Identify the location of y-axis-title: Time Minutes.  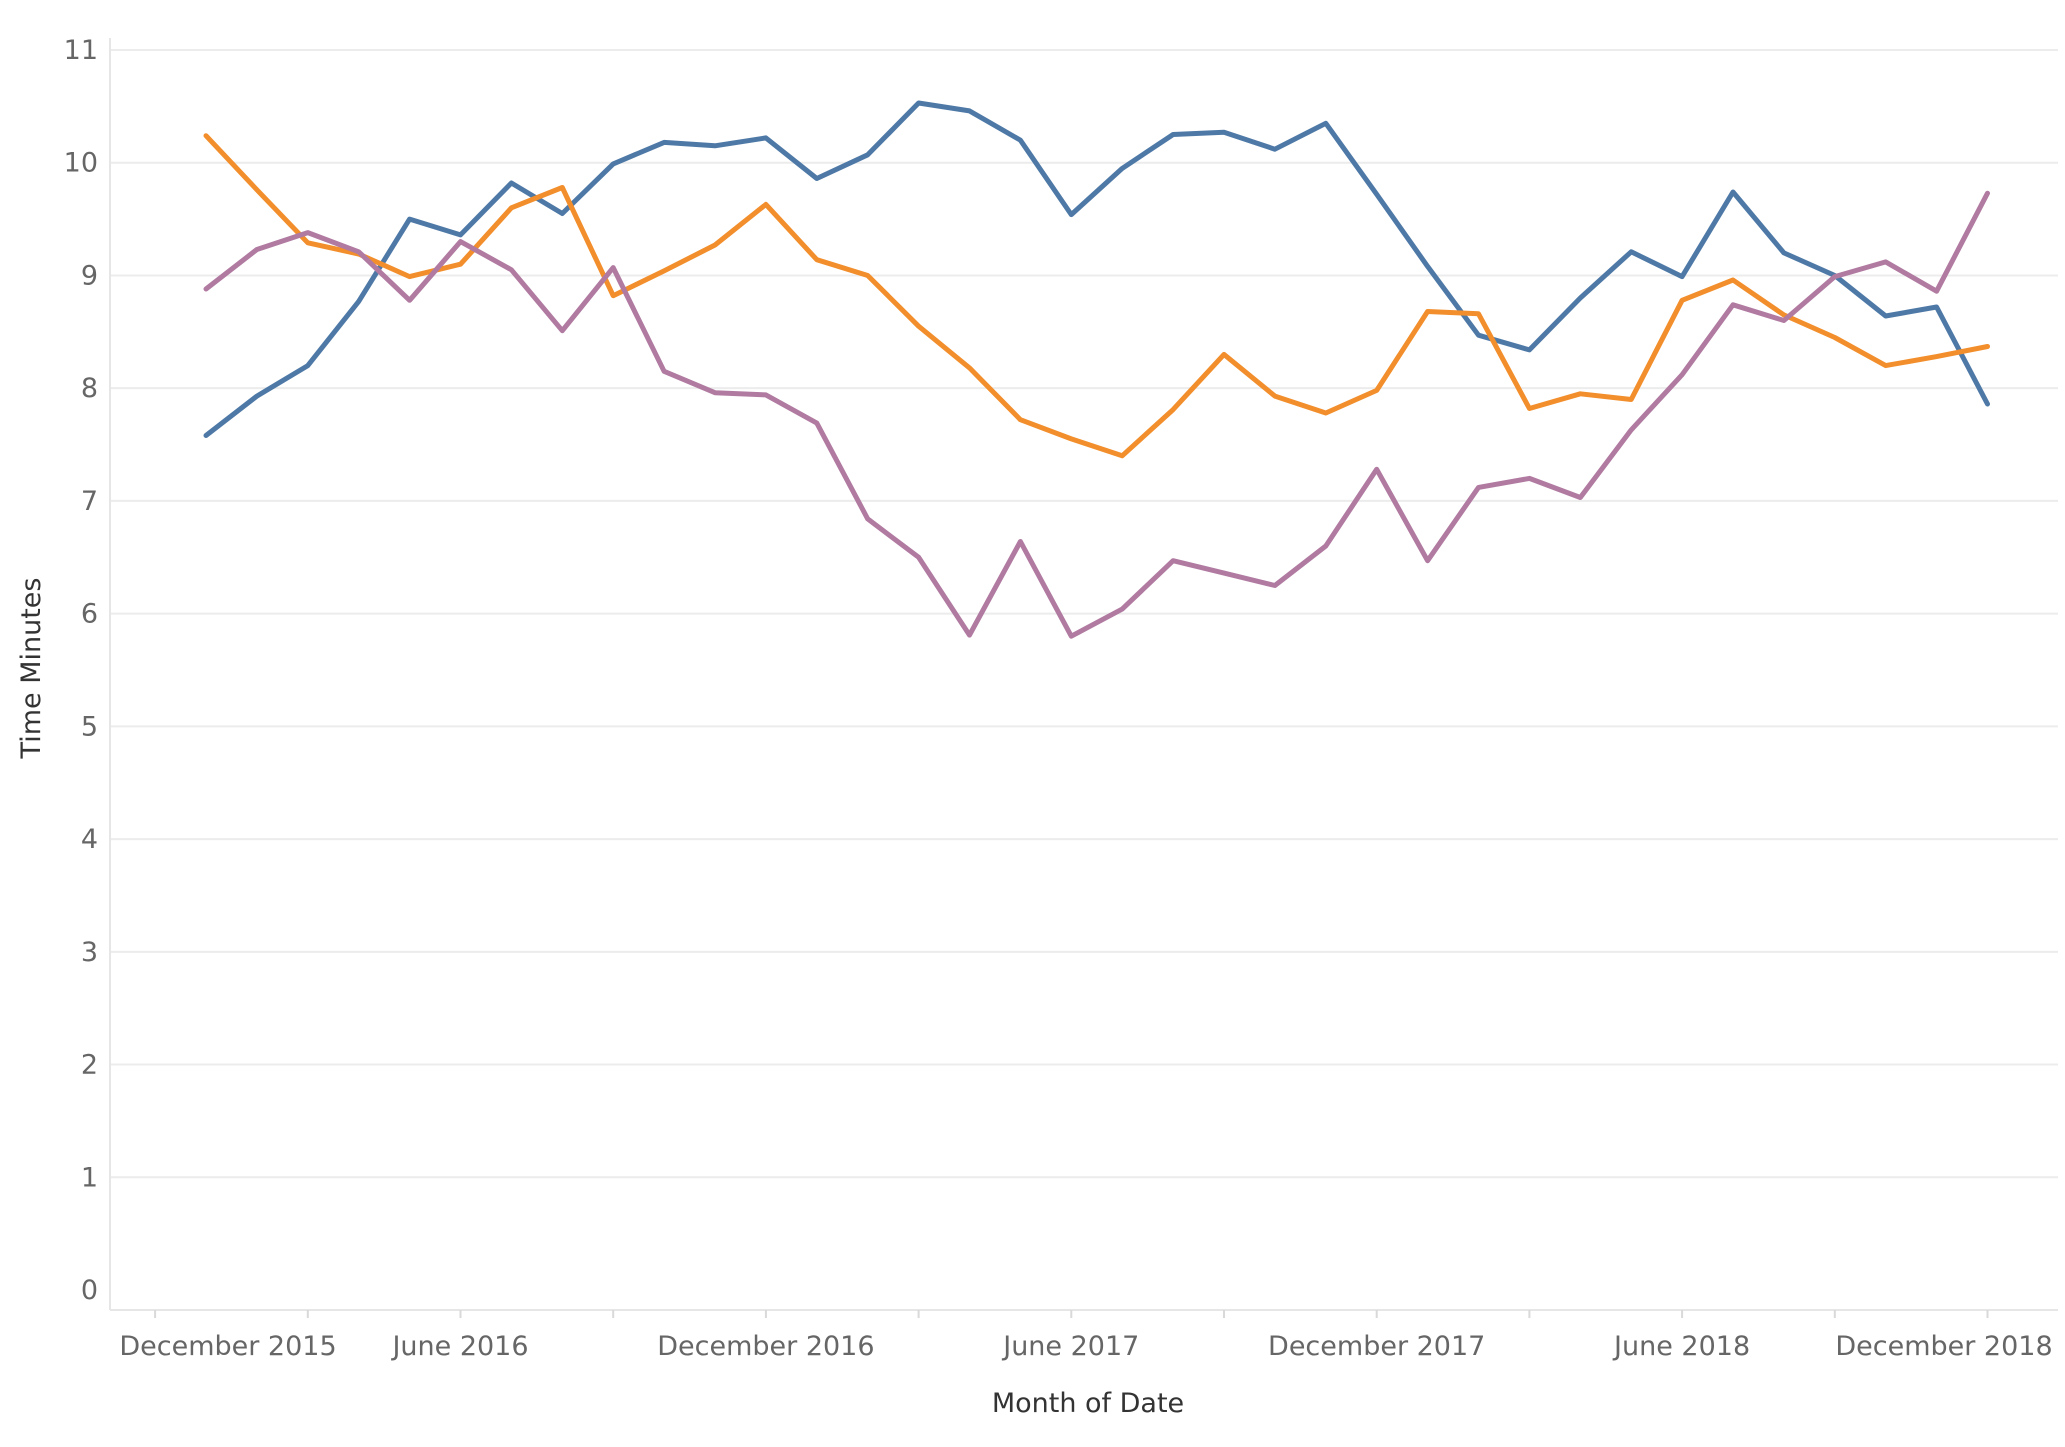
(31, 669).